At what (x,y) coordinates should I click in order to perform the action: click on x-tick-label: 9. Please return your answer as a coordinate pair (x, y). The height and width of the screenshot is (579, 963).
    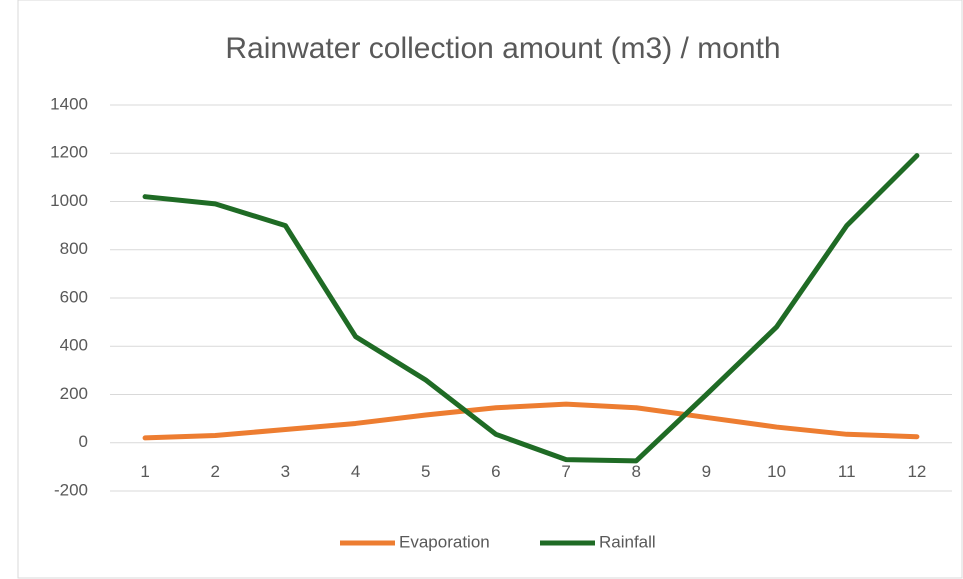
    Looking at the image, I should click on (706, 471).